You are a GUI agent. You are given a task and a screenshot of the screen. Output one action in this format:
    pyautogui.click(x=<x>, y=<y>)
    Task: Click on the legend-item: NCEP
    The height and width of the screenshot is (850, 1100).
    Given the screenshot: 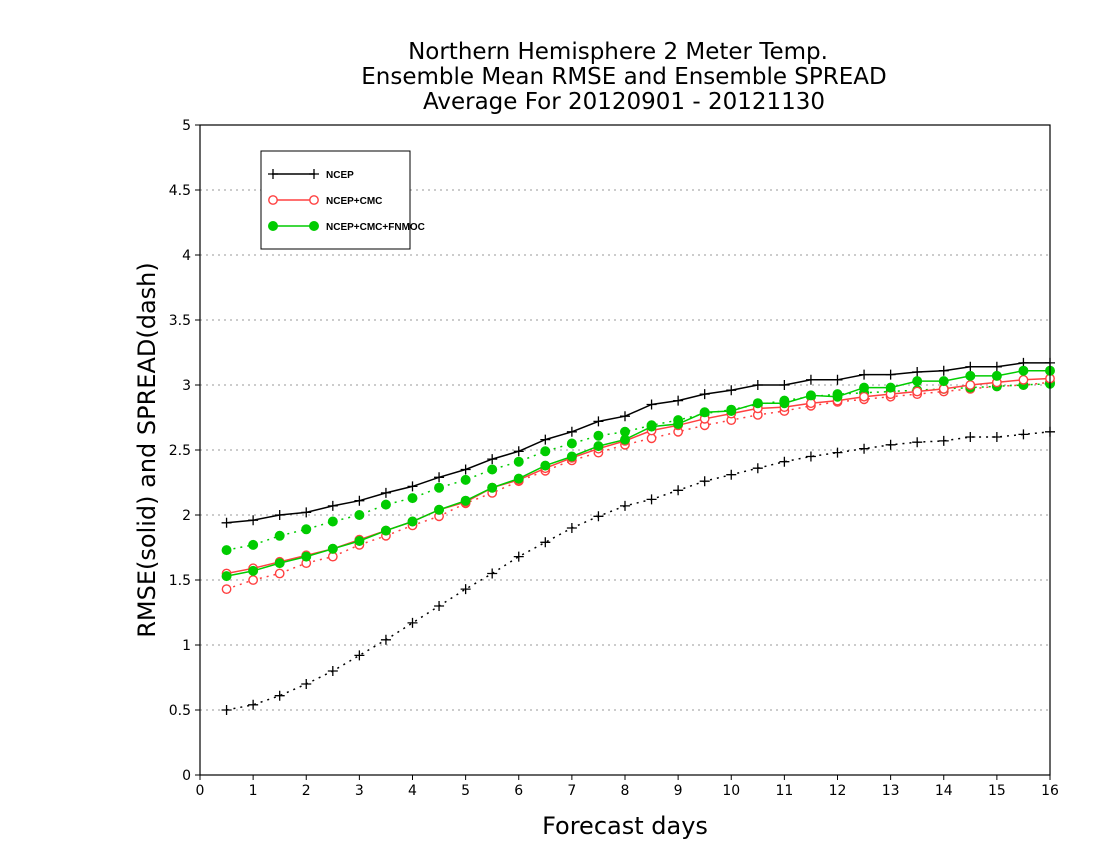 What is the action you would take?
    pyautogui.click(x=311, y=175)
    